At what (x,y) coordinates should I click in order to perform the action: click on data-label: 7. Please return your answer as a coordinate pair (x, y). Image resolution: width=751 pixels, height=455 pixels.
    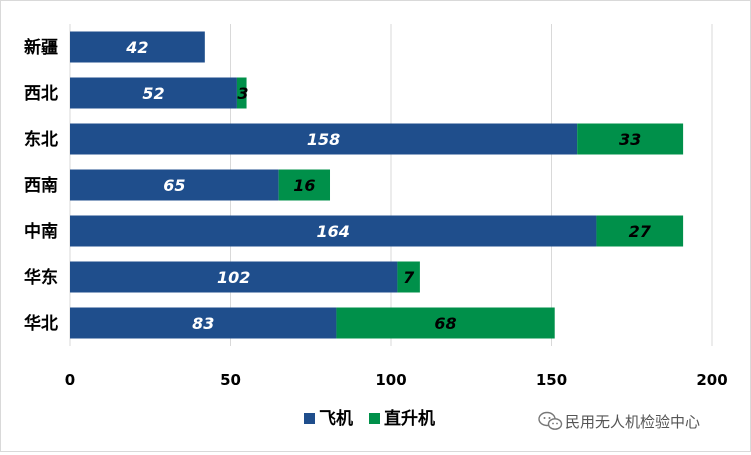
    Looking at the image, I should click on (409, 277).